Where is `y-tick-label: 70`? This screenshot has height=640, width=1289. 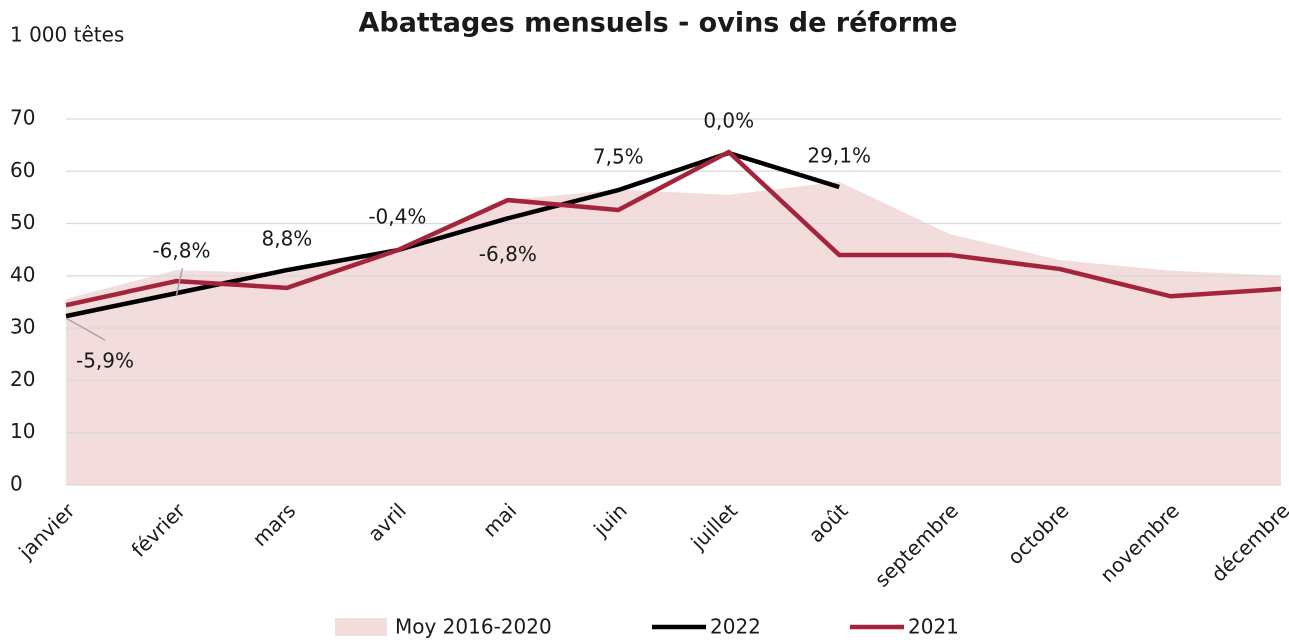
y-tick-label: 70 is located at coordinates (22, 118).